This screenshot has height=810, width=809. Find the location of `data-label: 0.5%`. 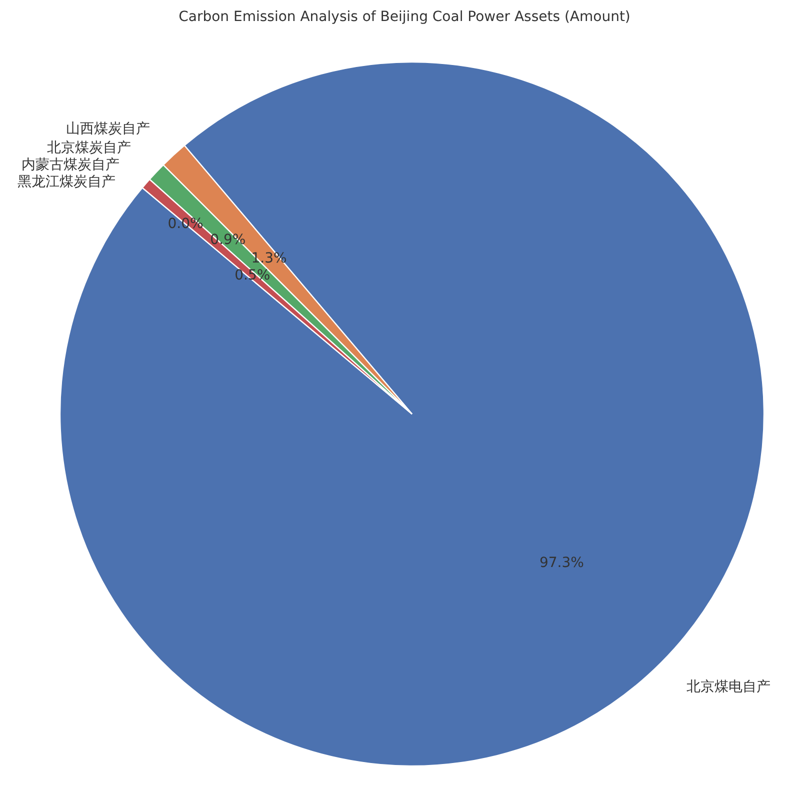

data-label: 0.5% is located at coordinates (252, 276).